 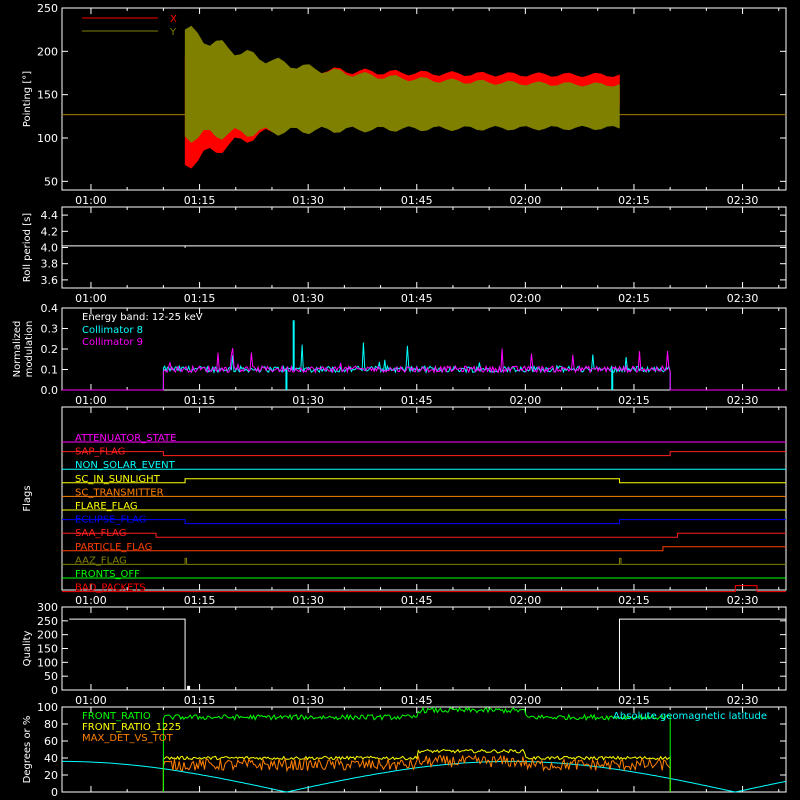 I want to click on modulation-trace, so click(x=424, y=369).